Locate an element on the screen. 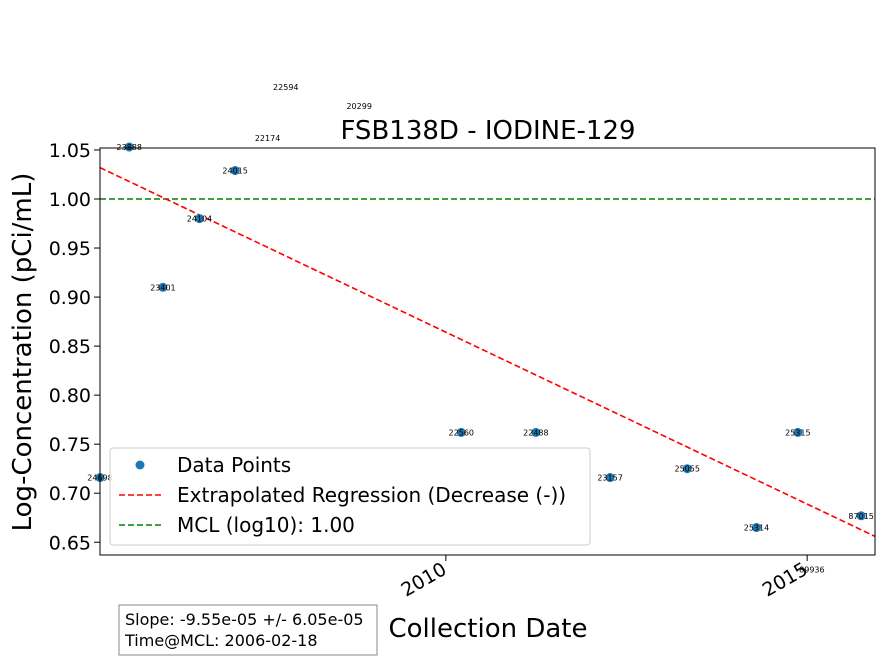  outside-point-label: 22174 is located at coordinates (267, 138).